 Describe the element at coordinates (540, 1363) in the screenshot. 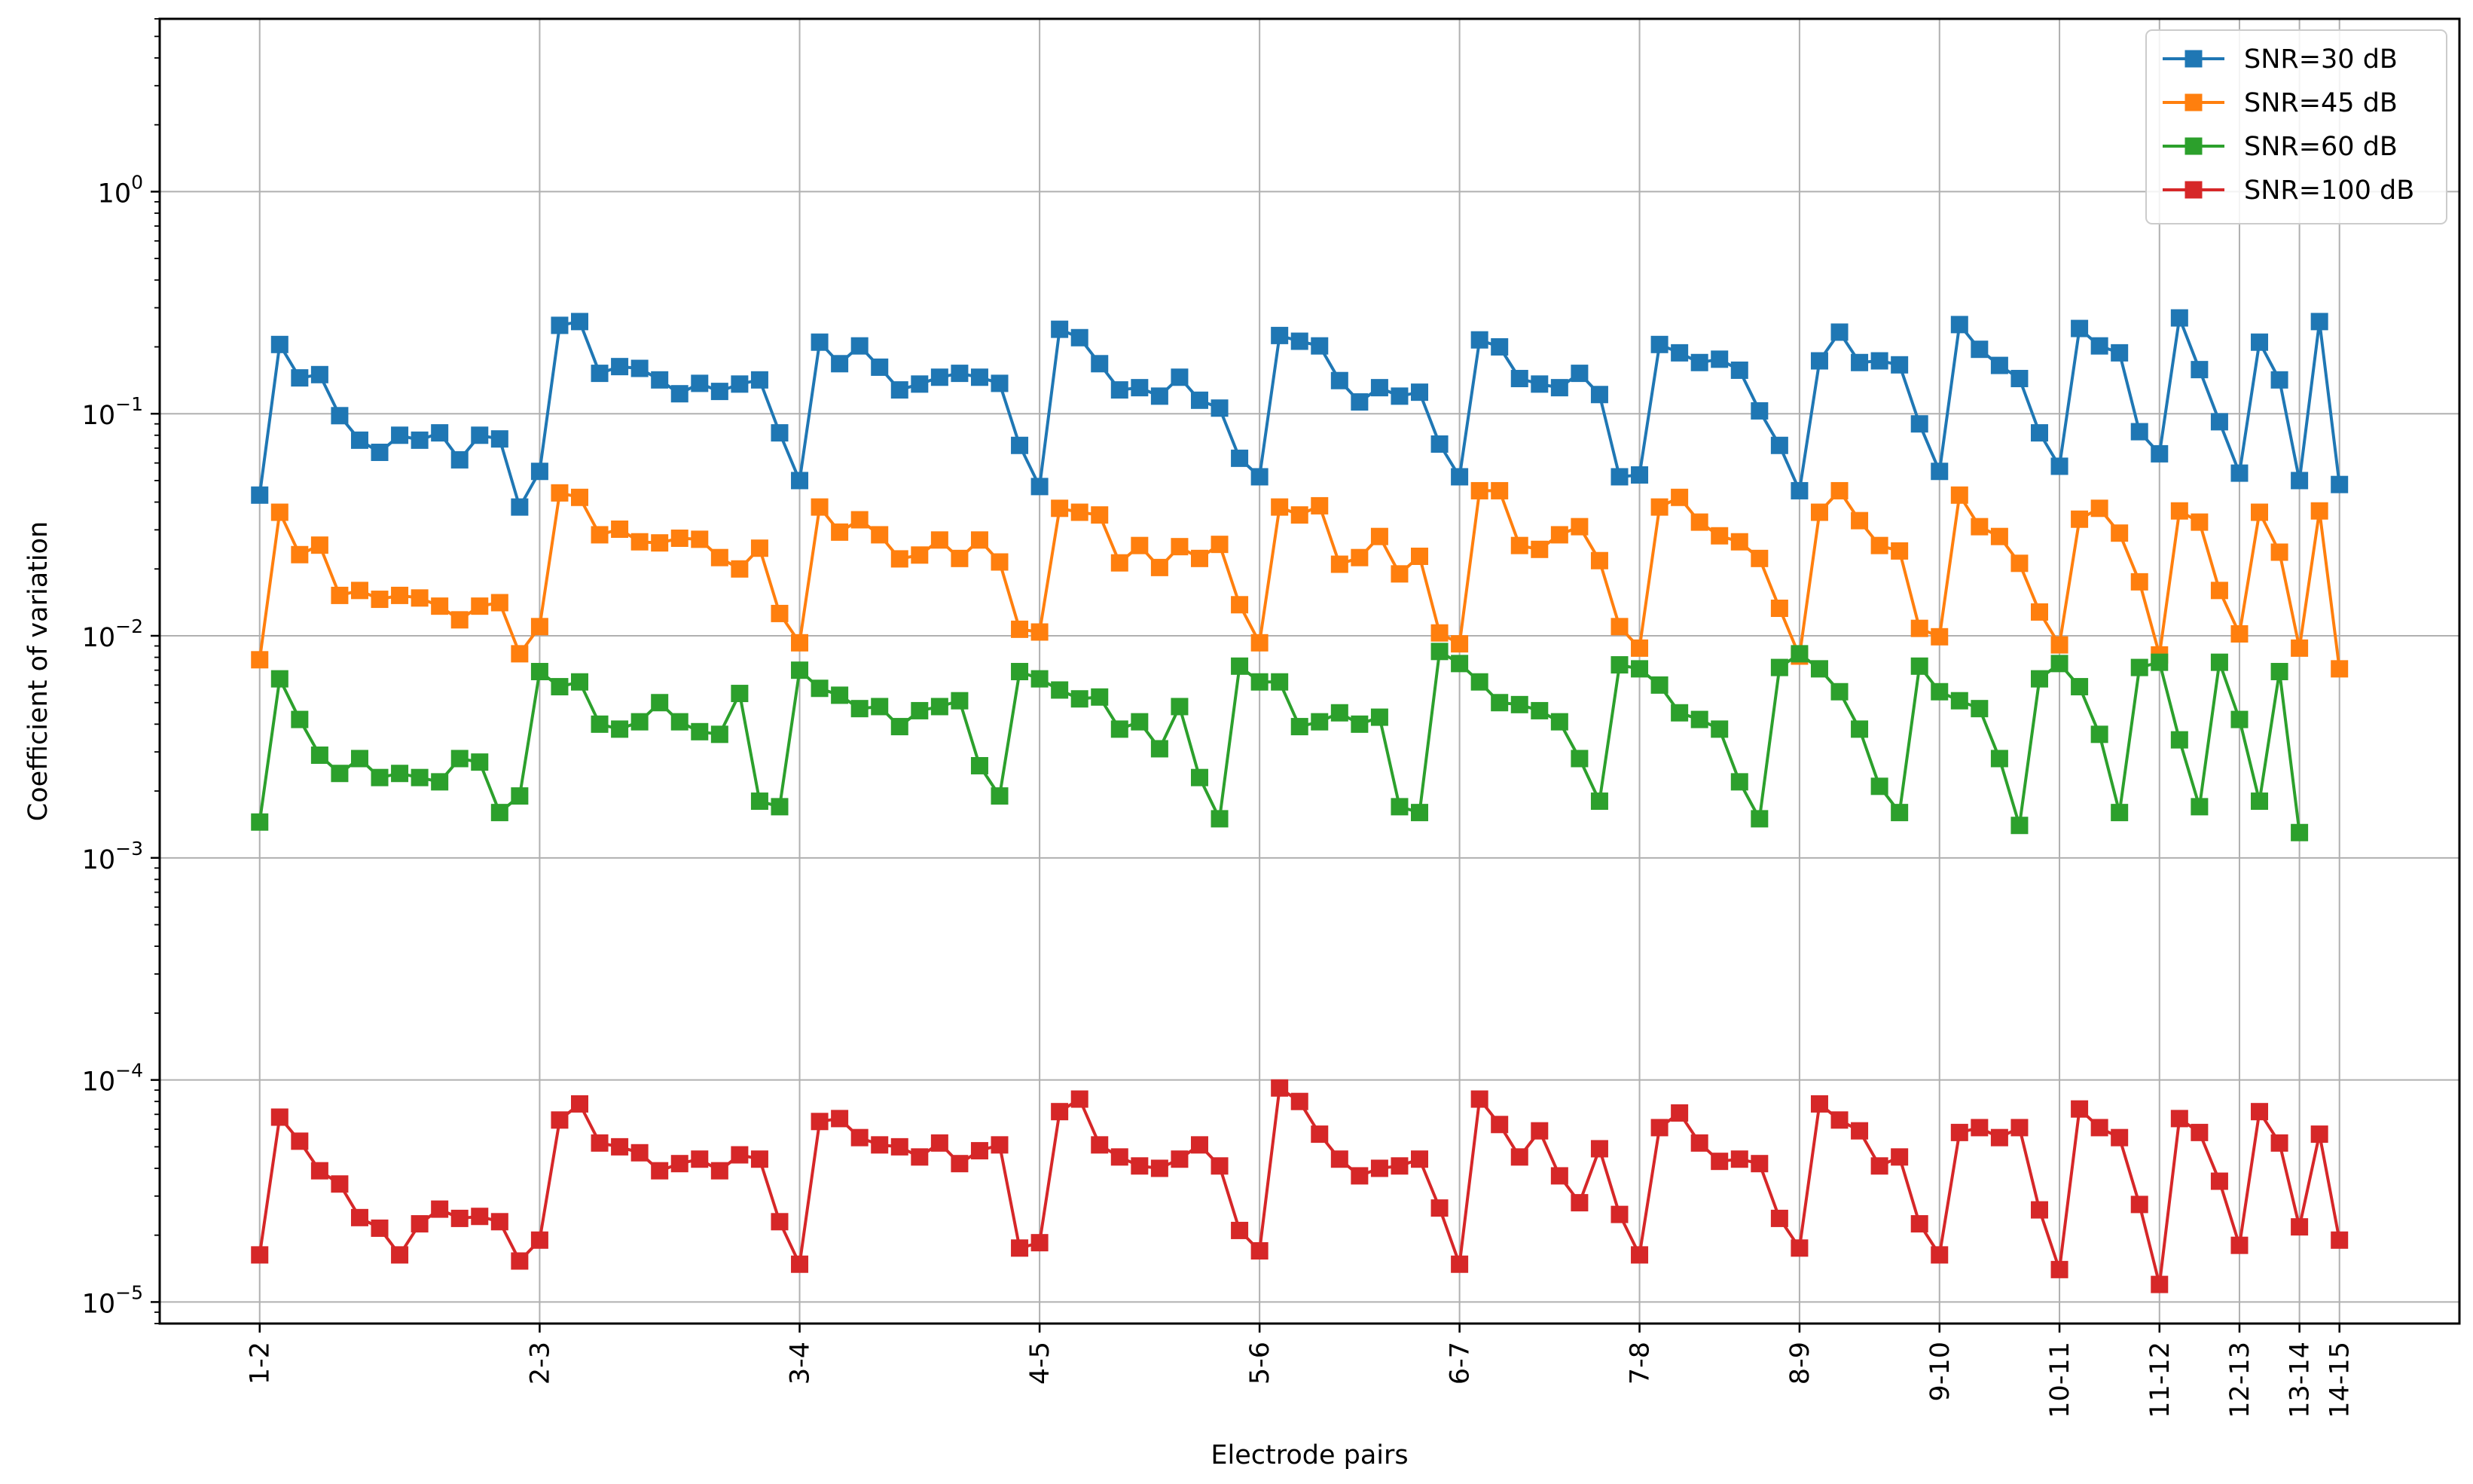

I see `x-tick-label: 2-3` at that location.